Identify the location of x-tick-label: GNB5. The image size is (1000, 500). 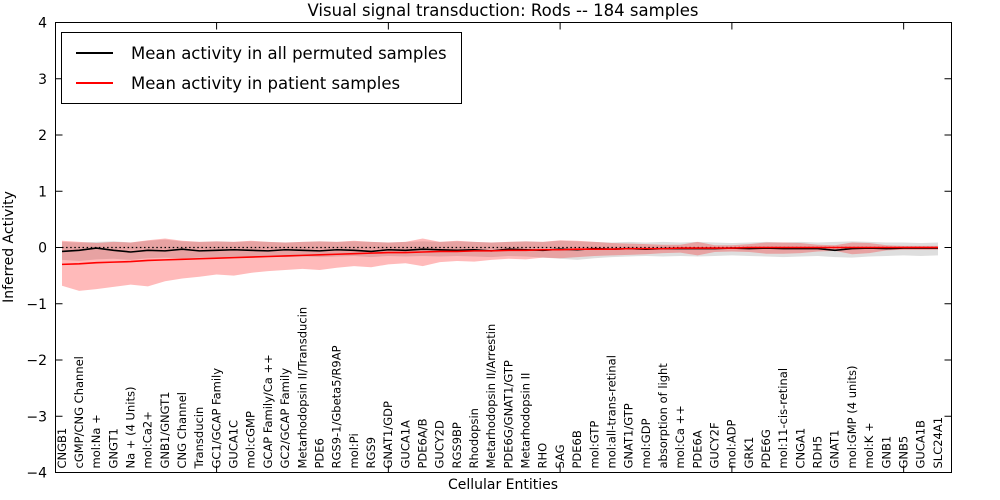
(903, 452).